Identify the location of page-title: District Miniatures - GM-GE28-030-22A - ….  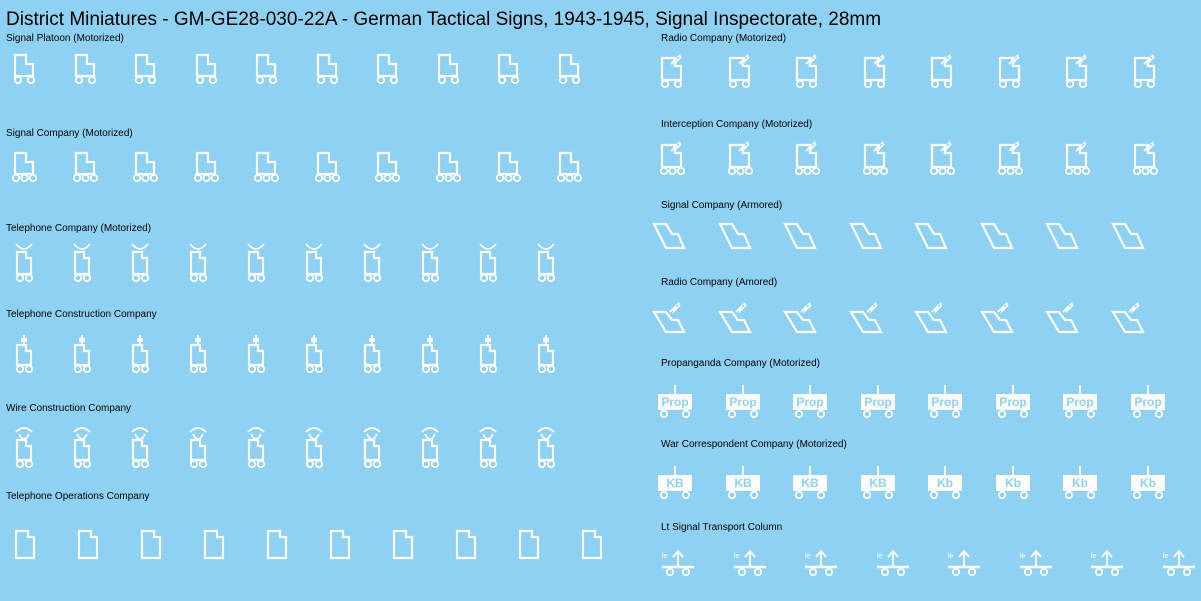
(444, 19).